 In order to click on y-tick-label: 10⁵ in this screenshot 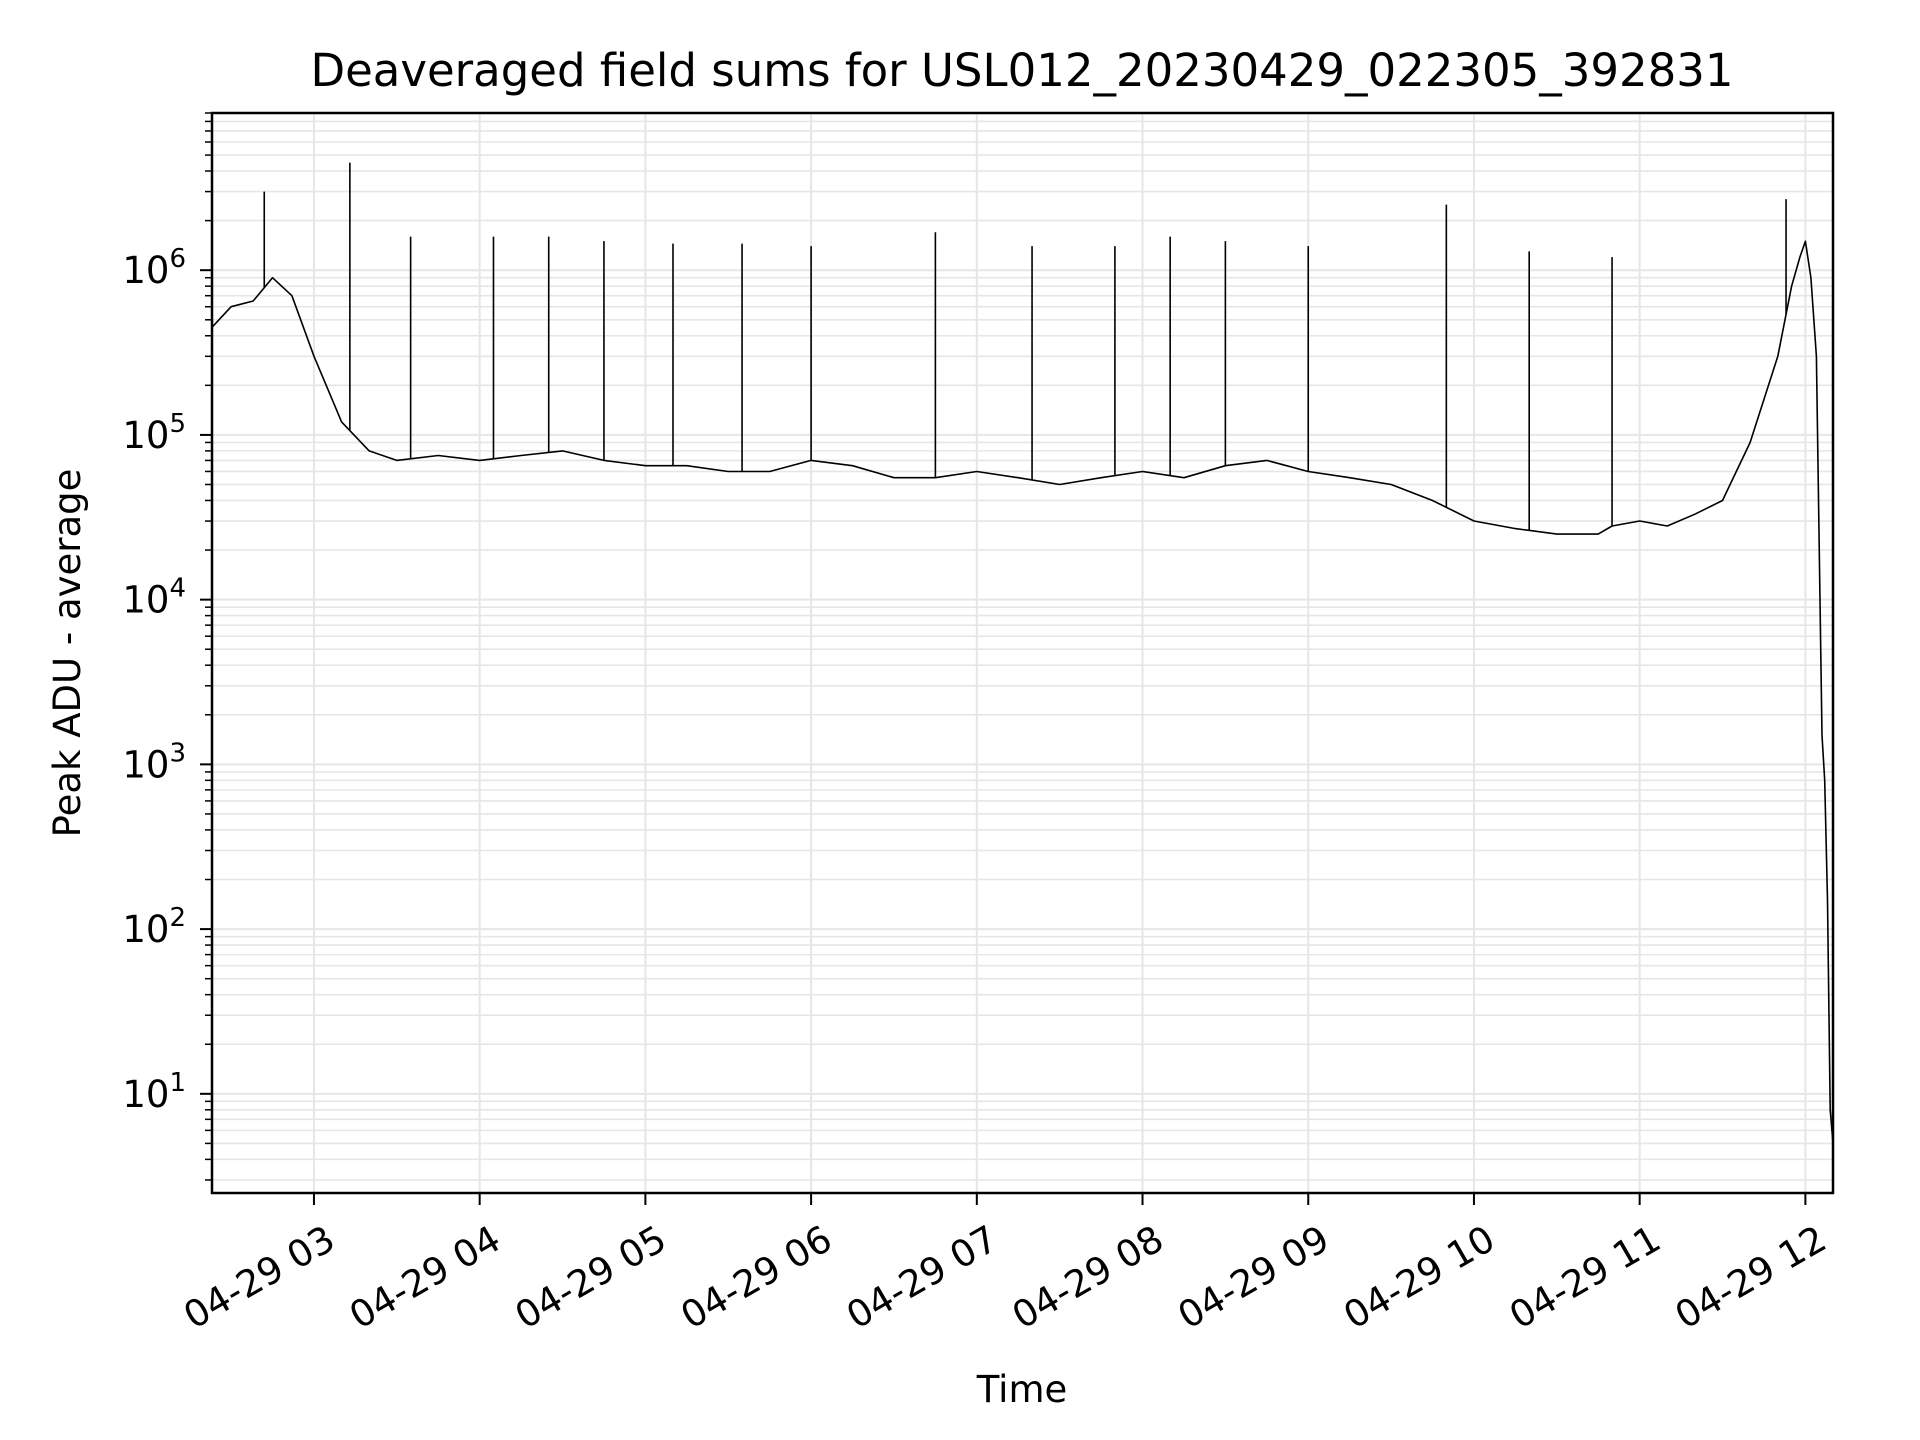, I will do `click(154, 433)`.